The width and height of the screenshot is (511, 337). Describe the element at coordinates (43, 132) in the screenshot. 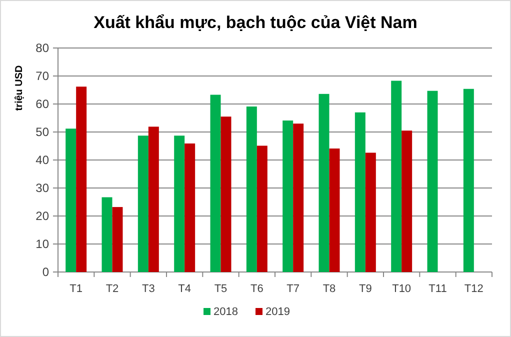

I see `y-tick-label: 50` at that location.